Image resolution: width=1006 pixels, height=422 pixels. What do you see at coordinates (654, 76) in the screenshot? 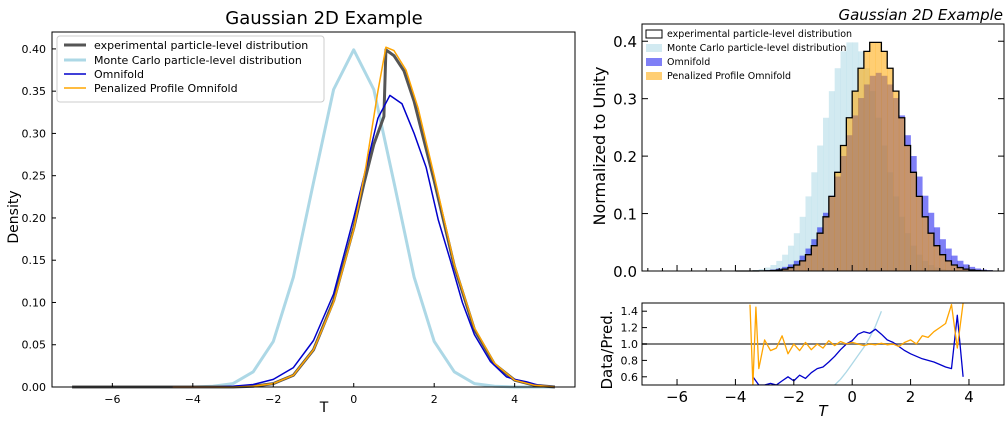
I see `rt-legend-swatch-ppomnifold` at bounding box center [654, 76].